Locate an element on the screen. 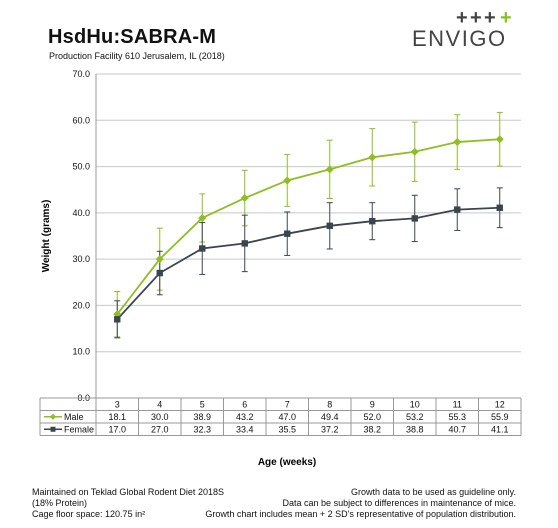 The image size is (558, 528). x-tick-label: 10 is located at coordinates (415, 405).